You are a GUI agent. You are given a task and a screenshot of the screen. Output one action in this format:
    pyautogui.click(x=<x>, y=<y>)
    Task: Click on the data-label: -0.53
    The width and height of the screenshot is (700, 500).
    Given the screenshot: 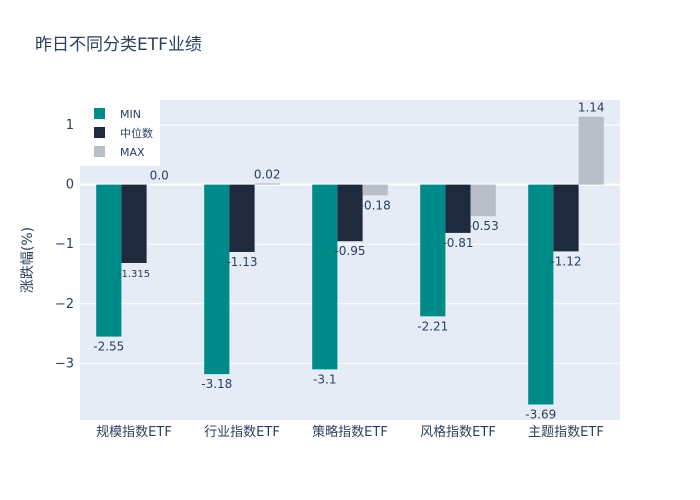 What is the action you would take?
    pyautogui.click(x=483, y=226)
    